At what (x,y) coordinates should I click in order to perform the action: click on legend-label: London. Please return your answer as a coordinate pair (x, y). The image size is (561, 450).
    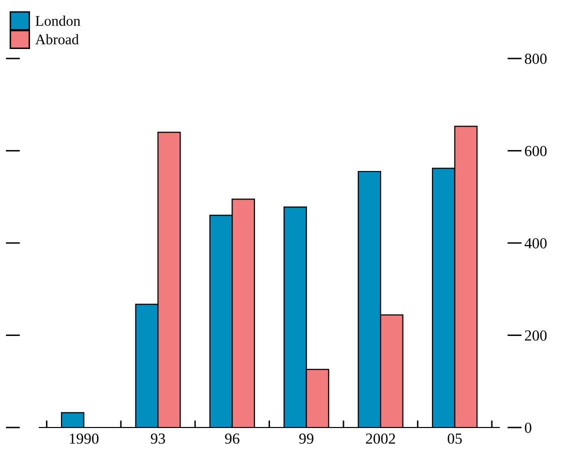
    Looking at the image, I should click on (58, 21).